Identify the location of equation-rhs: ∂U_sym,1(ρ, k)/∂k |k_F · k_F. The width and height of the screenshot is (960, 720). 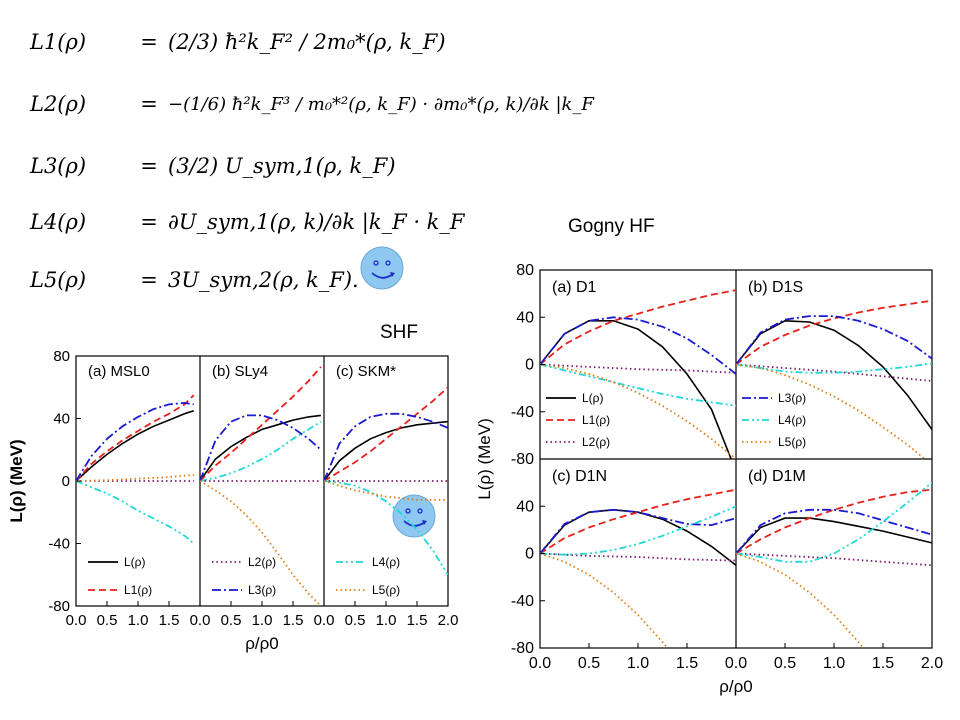
(316, 222).